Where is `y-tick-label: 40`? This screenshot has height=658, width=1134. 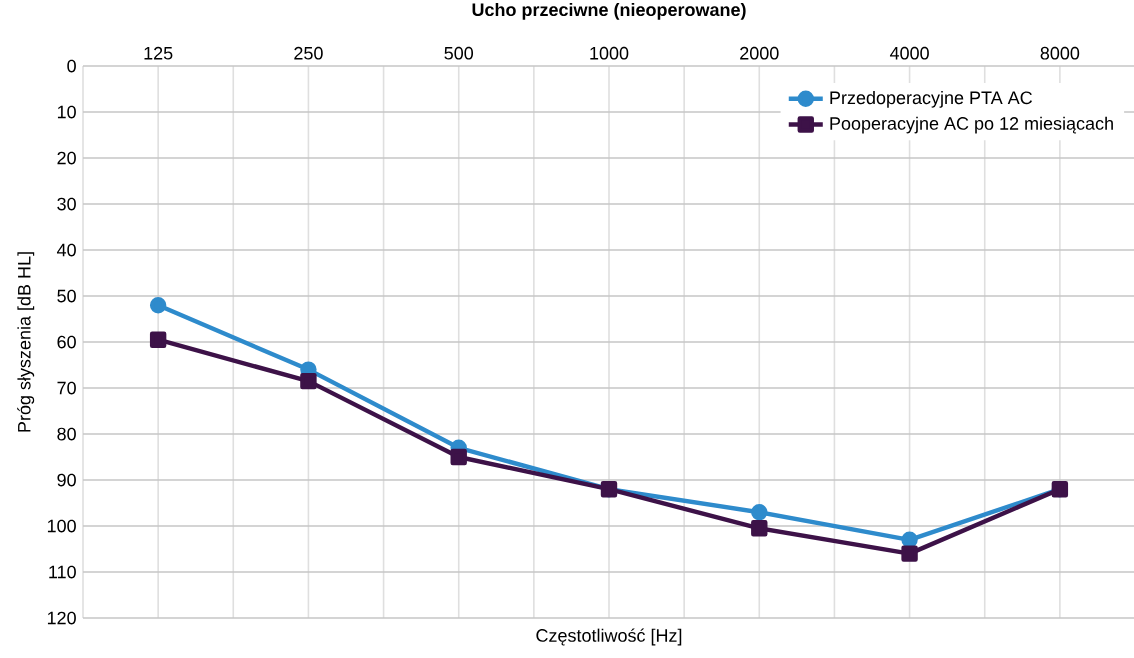
y-tick-label: 40 is located at coordinates (66, 250).